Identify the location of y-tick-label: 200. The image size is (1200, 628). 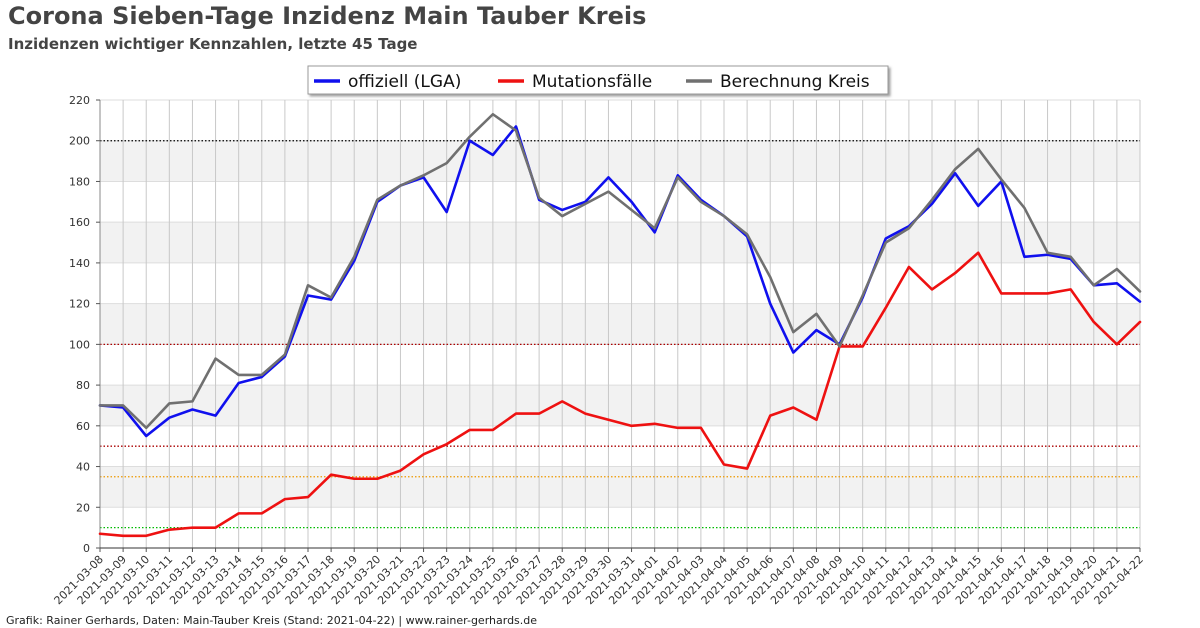
(79, 141).